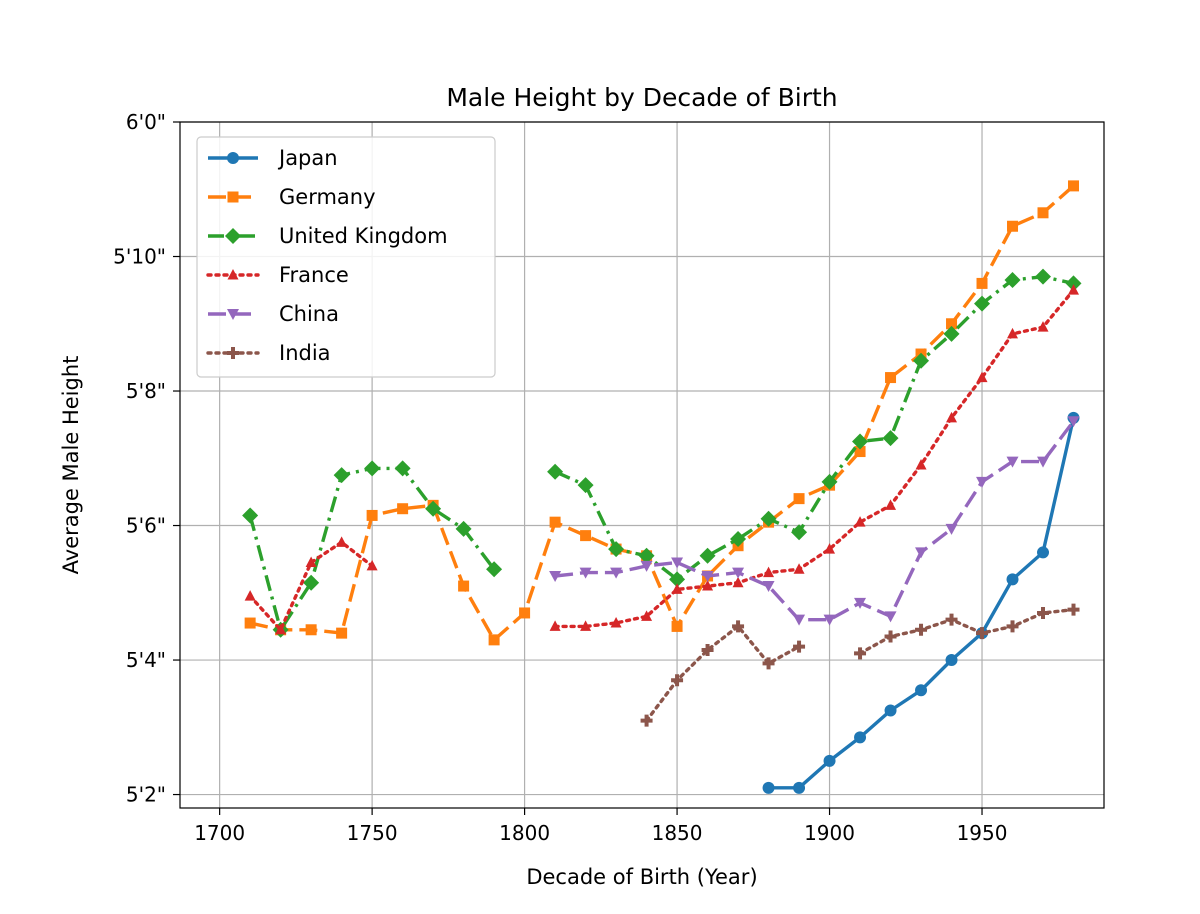 Image resolution: width=1200 pixels, height=914 pixels. What do you see at coordinates (327, 197) in the screenshot?
I see `legend-label: Germany` at bounding box center [327, 197].